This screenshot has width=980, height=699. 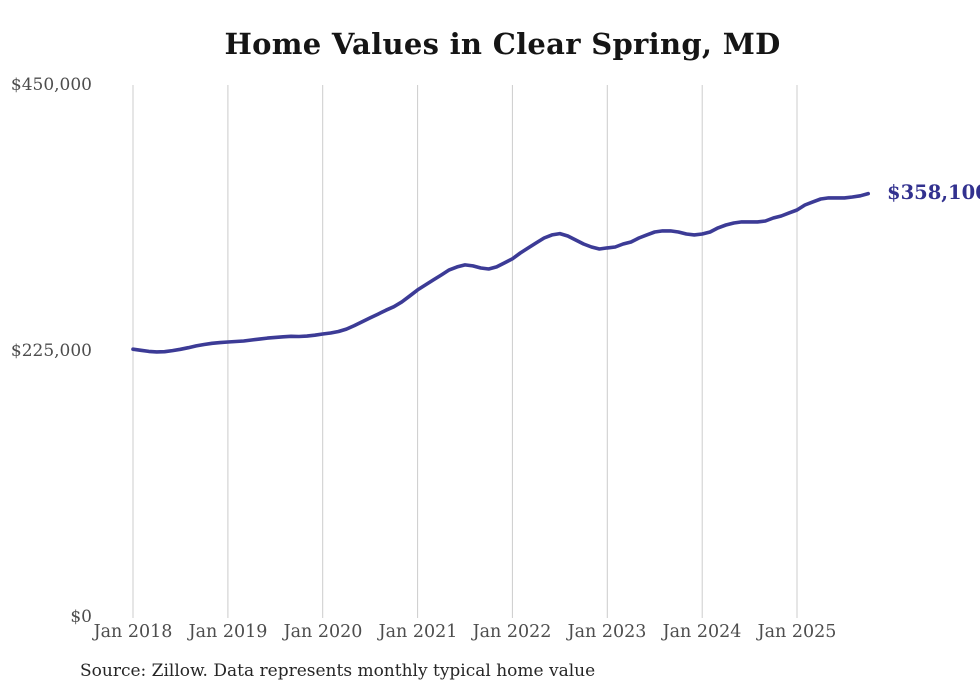 What do you see at coordinates (323, 632) in the screenshot?
I see `x-axis-tick-label: Jan 2020` at bounding box center [323, 632].